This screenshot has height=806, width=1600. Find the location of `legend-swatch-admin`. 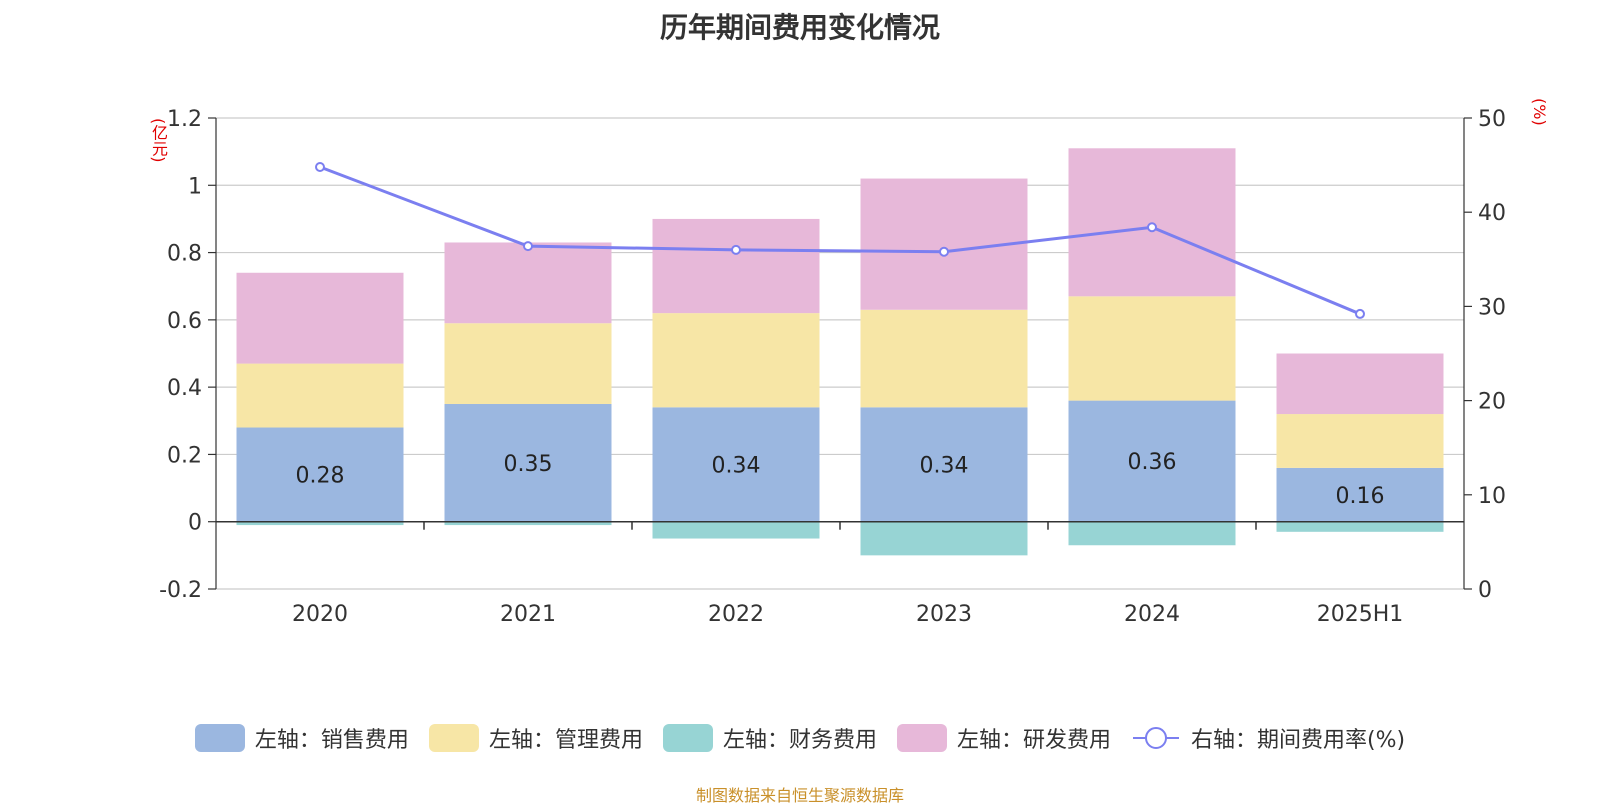

legend-swatch-admin is located at coordinates (453, 738).